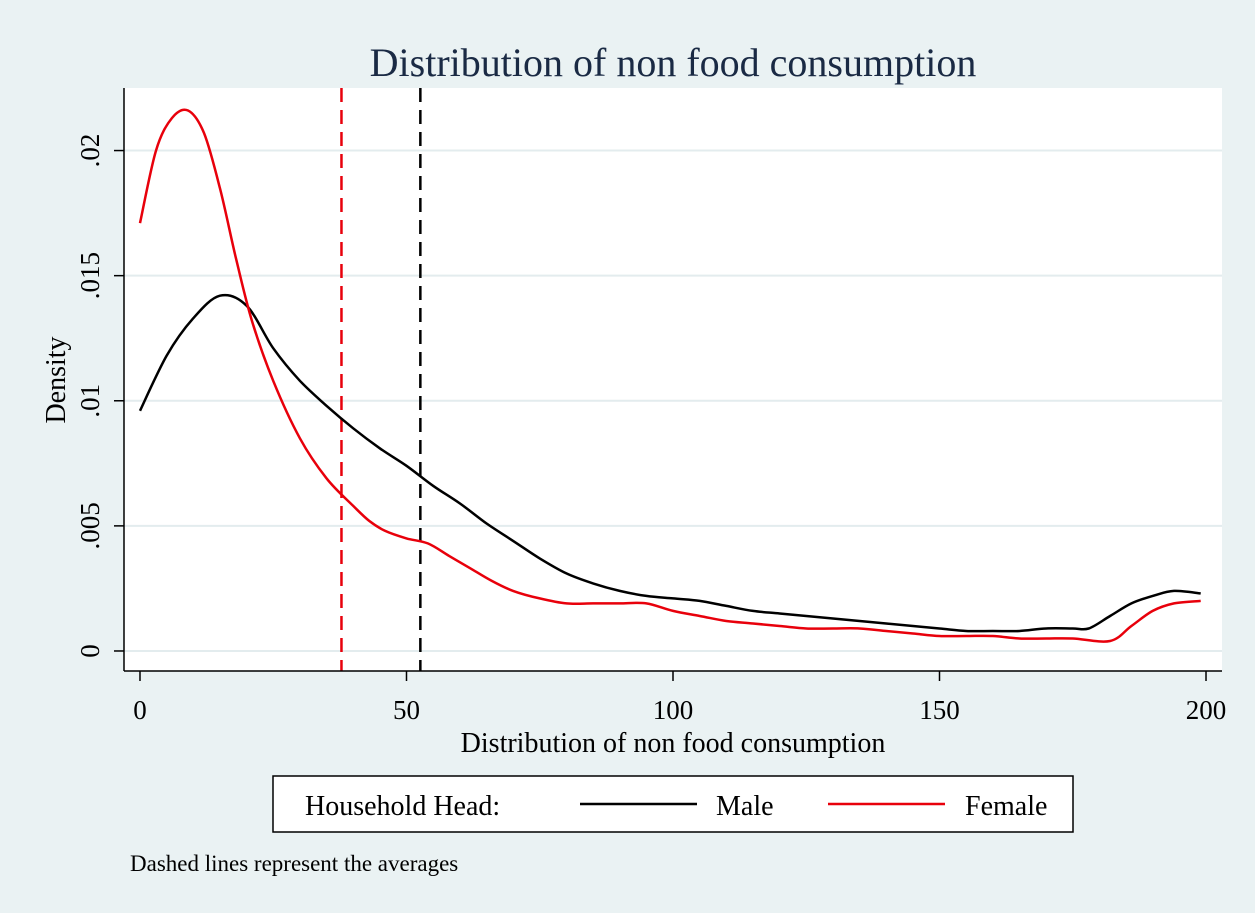 This screenshot has width=1255, height=913. Describe the element at coordinates (406, 710) in the screenshot. I see `x-tick-label-1: 50` at that location.